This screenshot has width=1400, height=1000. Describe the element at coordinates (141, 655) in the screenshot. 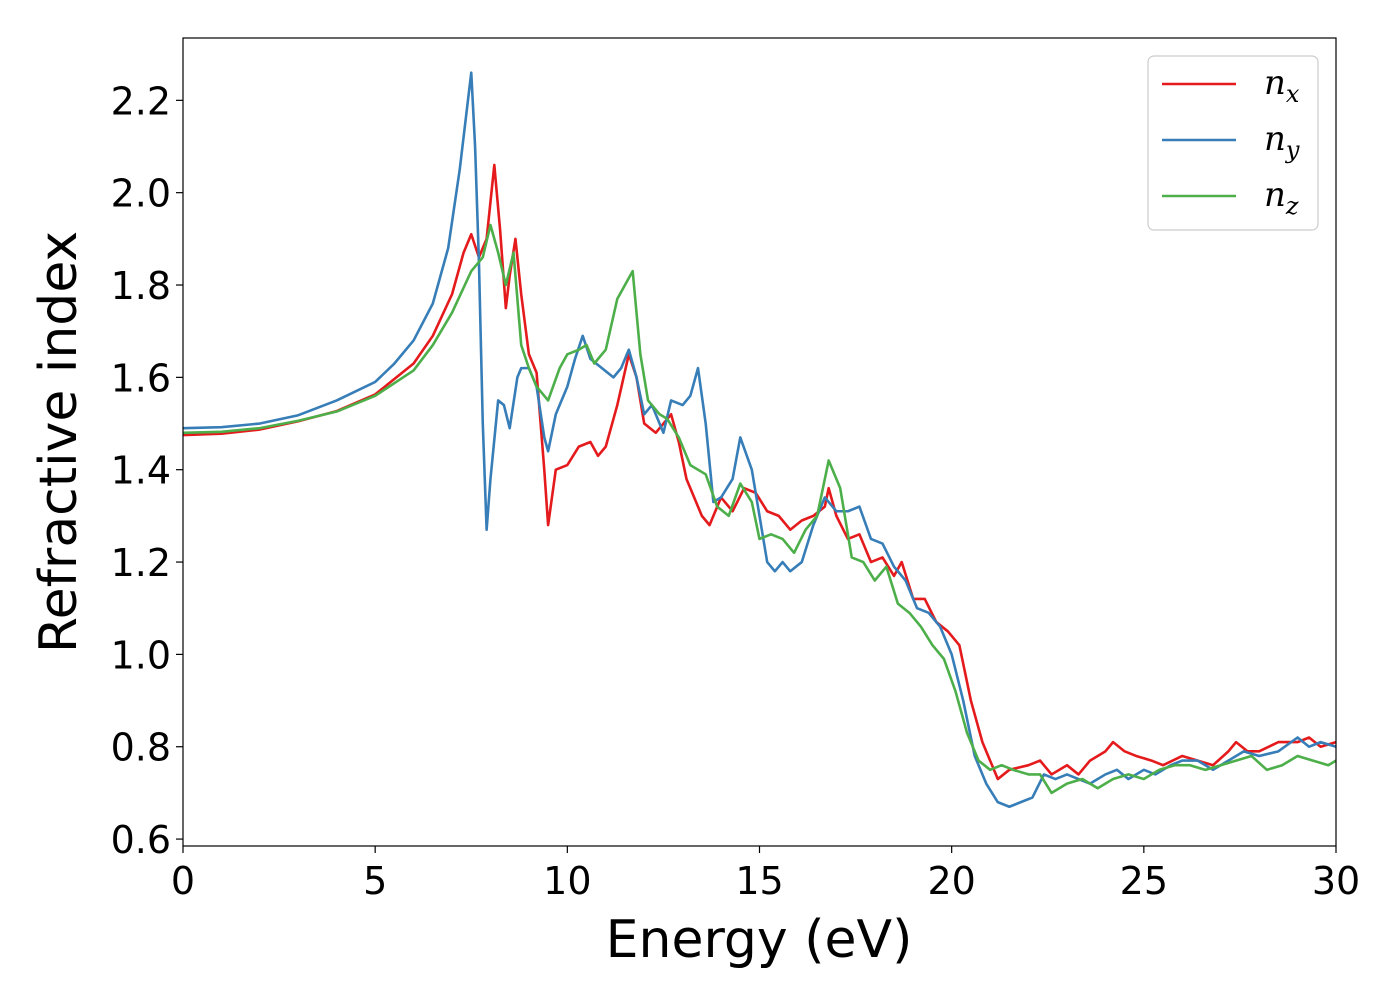

I see `y-tick-label: 1.0` at that location.